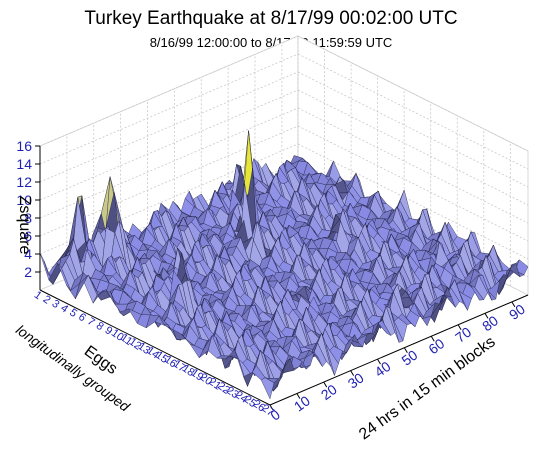  Describe the element at coordinates (329, 392) in the screenshot. I see `x-tick-label: 20` at that location.